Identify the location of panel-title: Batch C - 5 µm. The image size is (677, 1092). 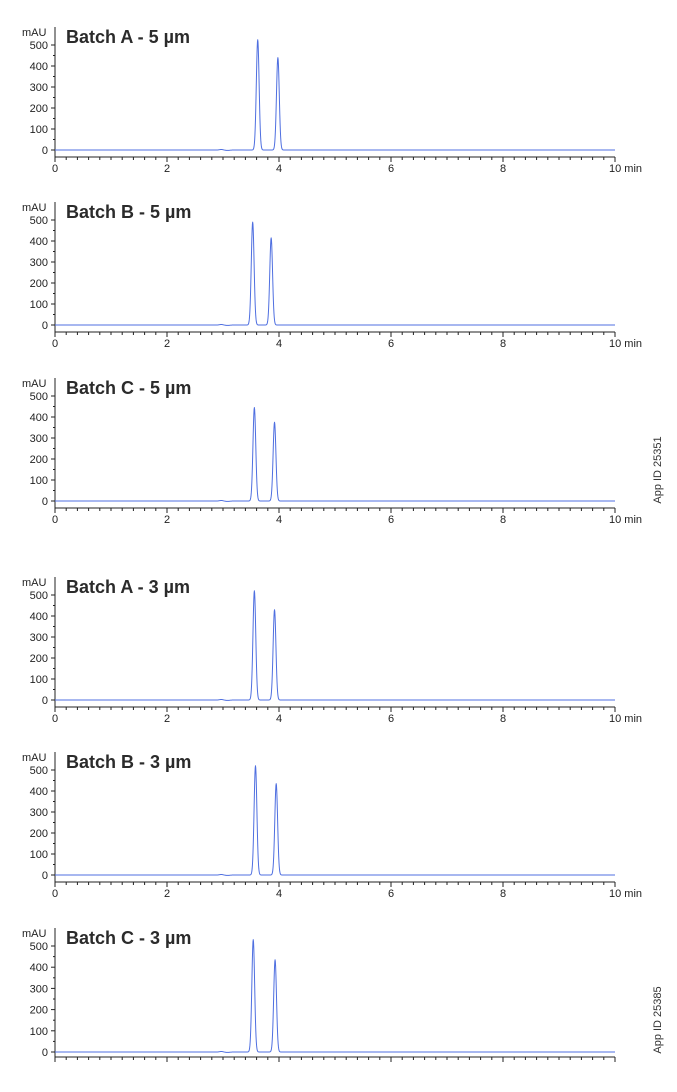
(128, 388).